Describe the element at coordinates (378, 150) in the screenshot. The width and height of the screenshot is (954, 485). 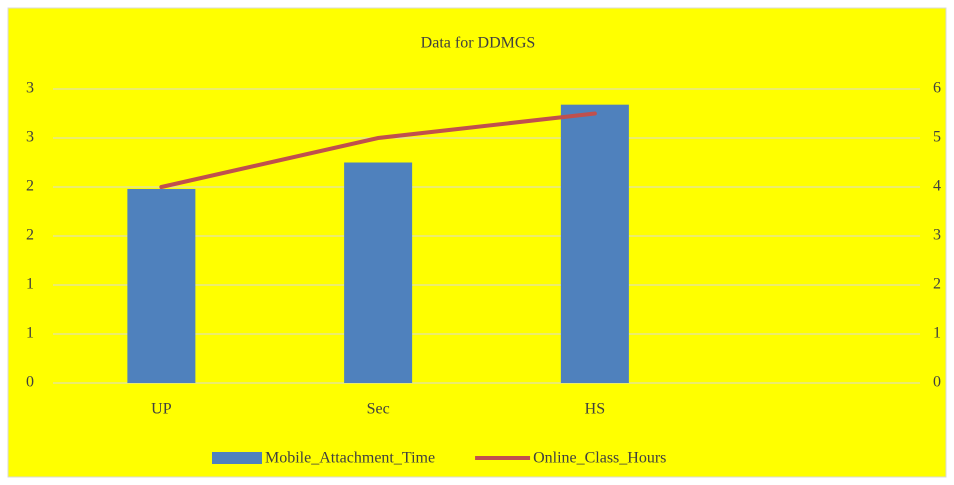
I see `line` at that location.